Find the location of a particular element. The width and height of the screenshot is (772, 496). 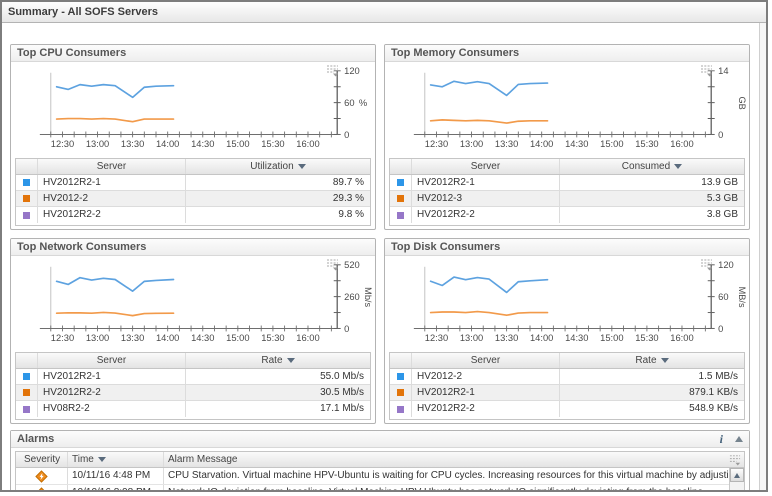

table-row: HV2012R2-1 89.7 % is located at coordinates (193, 183).